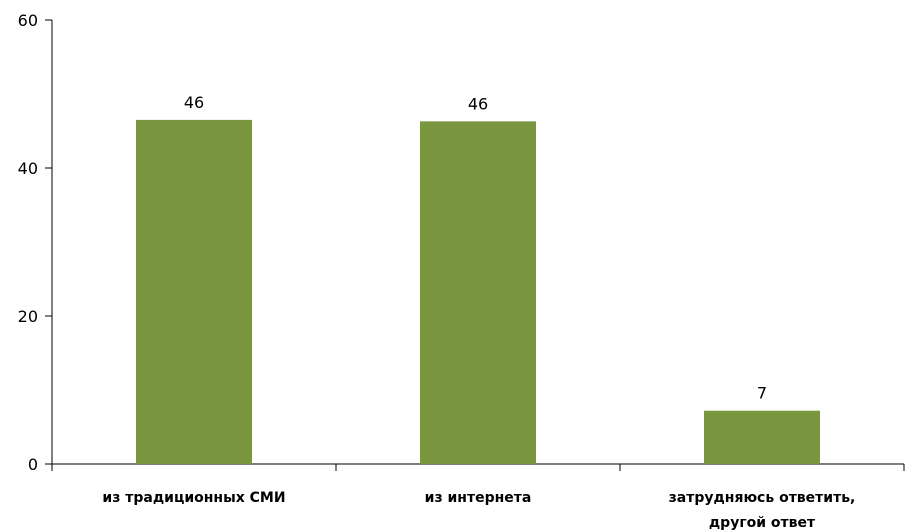 The height and width of the screenshot is (532, 914). I want to click on data-label: 7, so click(762, 393).